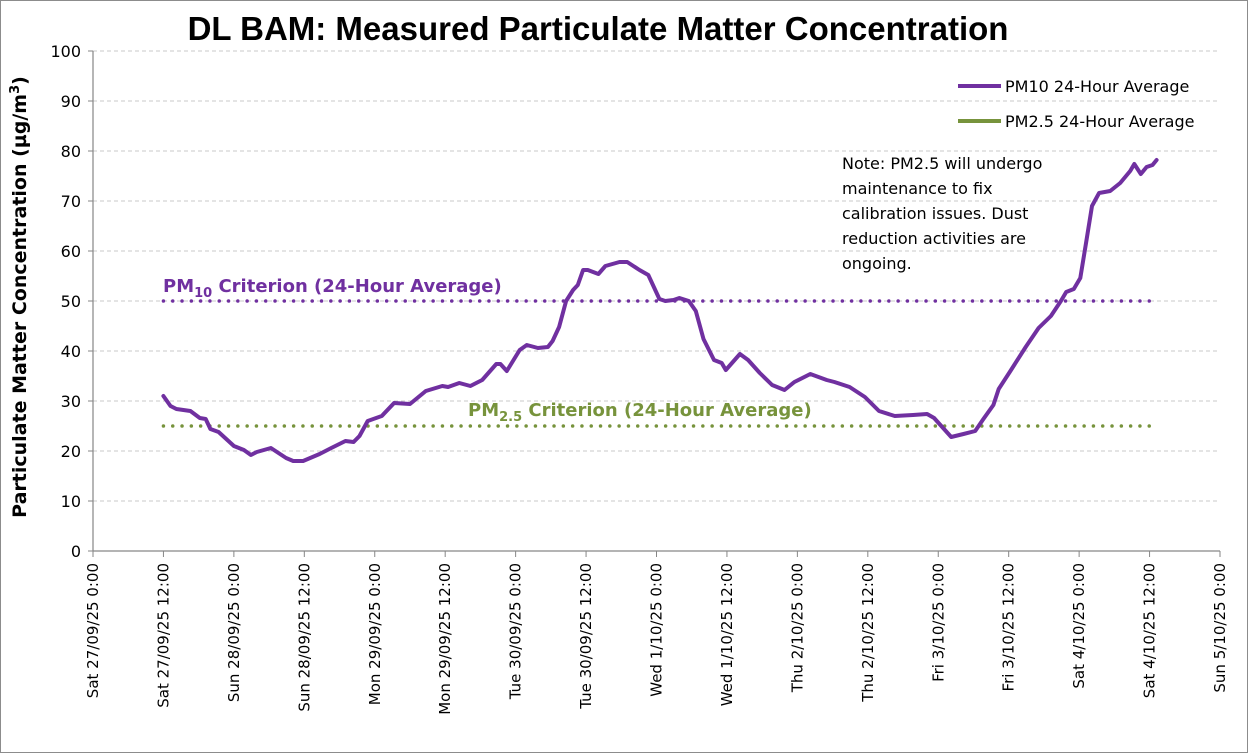  I want to click on legend-item-pm25: PM2.5 24-Hour Average, so click(1076, 121).